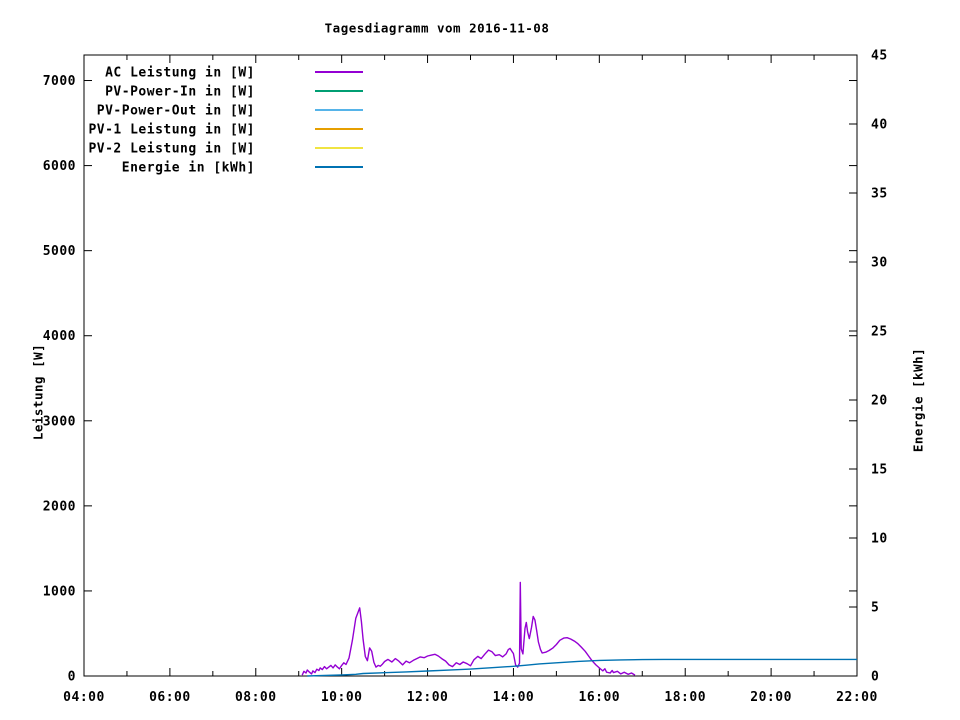 The width and height of the screenshot is (960, 720). I want to click on series-line-energie-in-kwh, so click(582, 667).